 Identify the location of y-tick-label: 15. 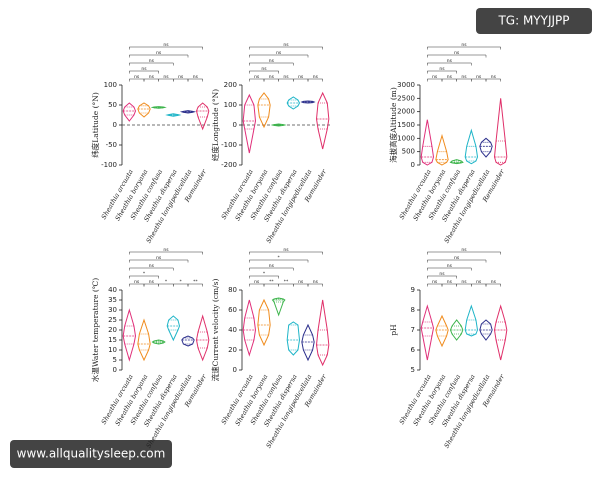
(112, 340).